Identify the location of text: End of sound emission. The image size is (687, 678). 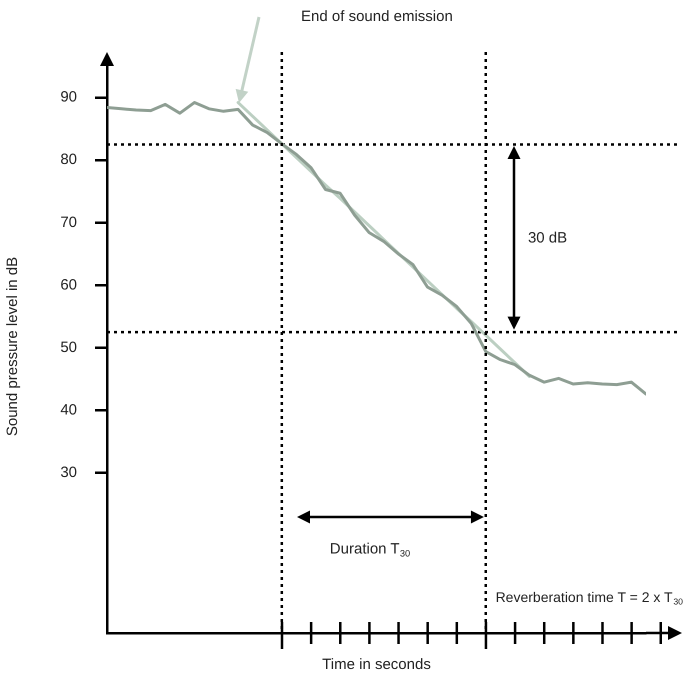
(377, 17).